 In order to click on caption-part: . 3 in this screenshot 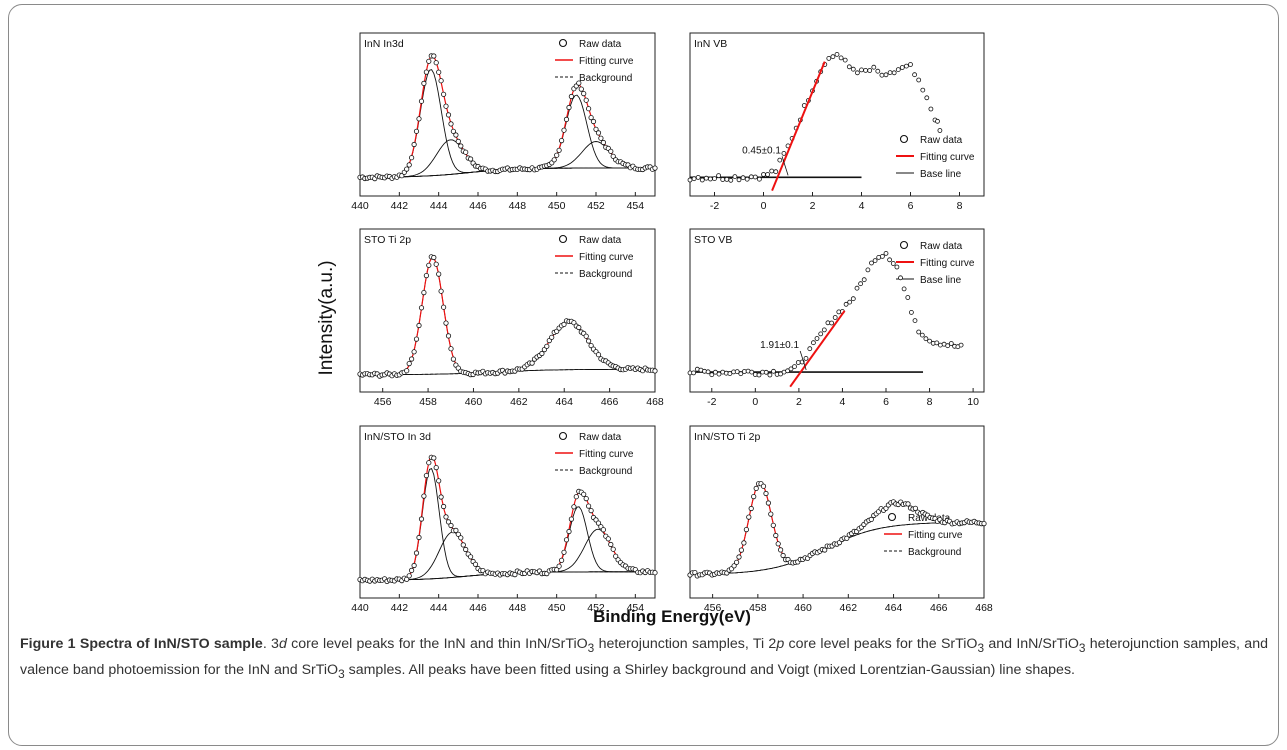, I will do `click(271, 644)`.